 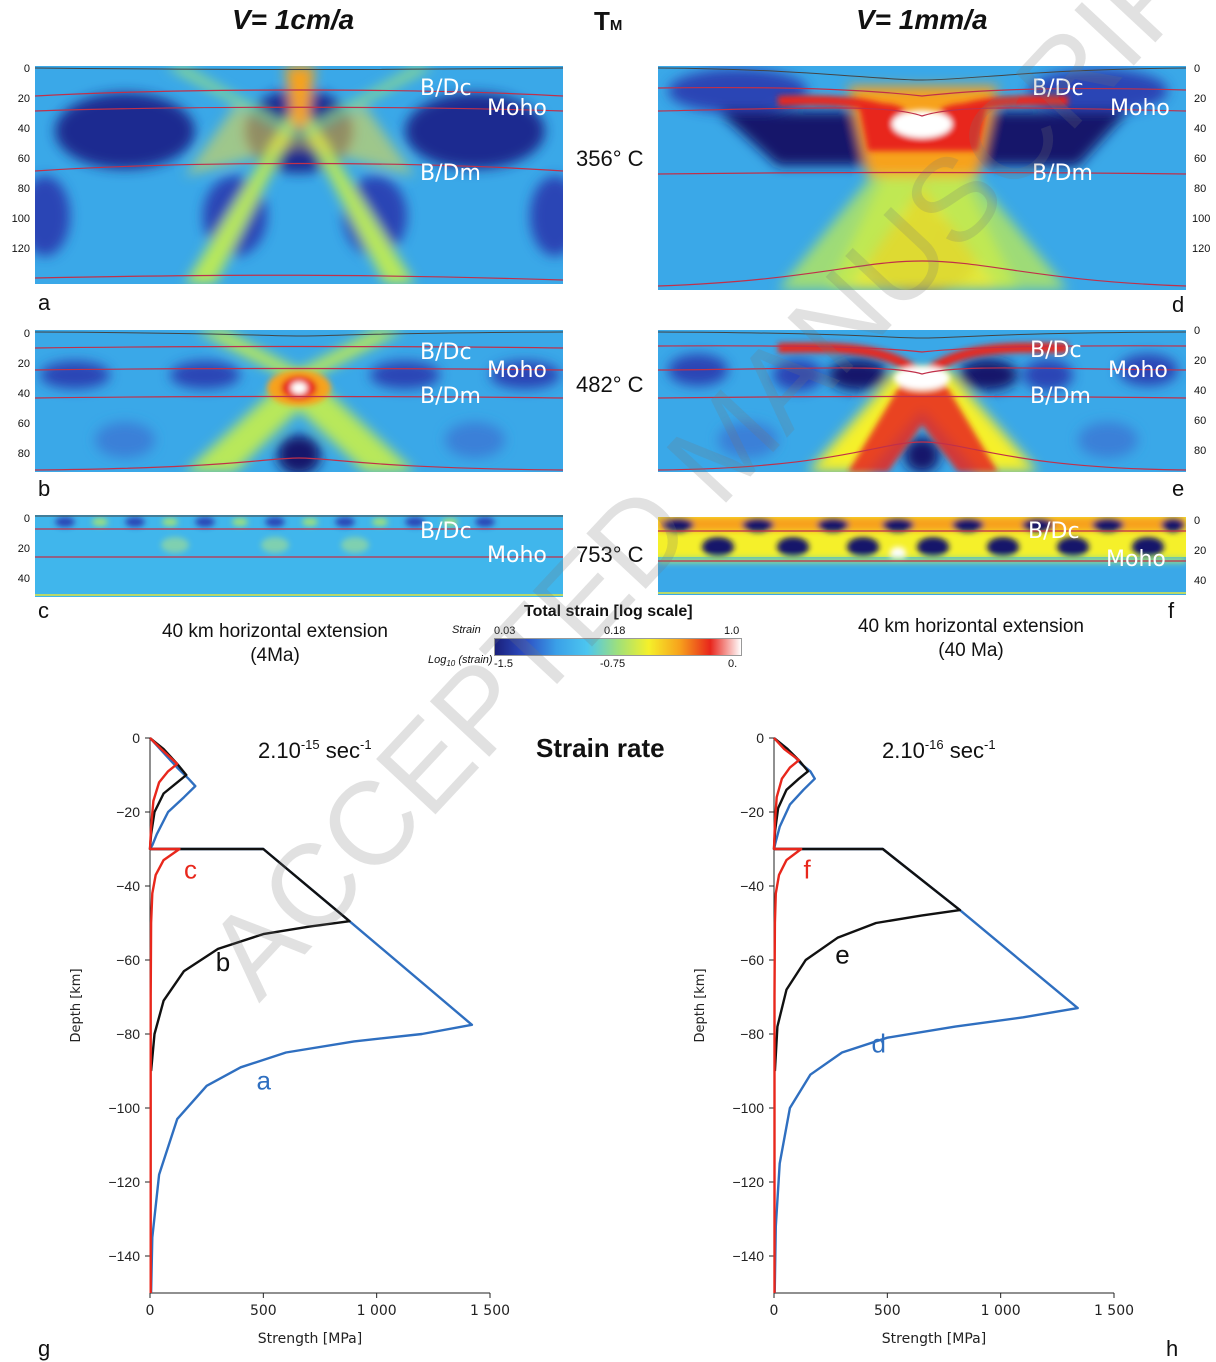 What do you see at coordinates (1172, 1348) in the screenshot?
I see `panel-letter-h: h` at bounding box center [1172, 1348].